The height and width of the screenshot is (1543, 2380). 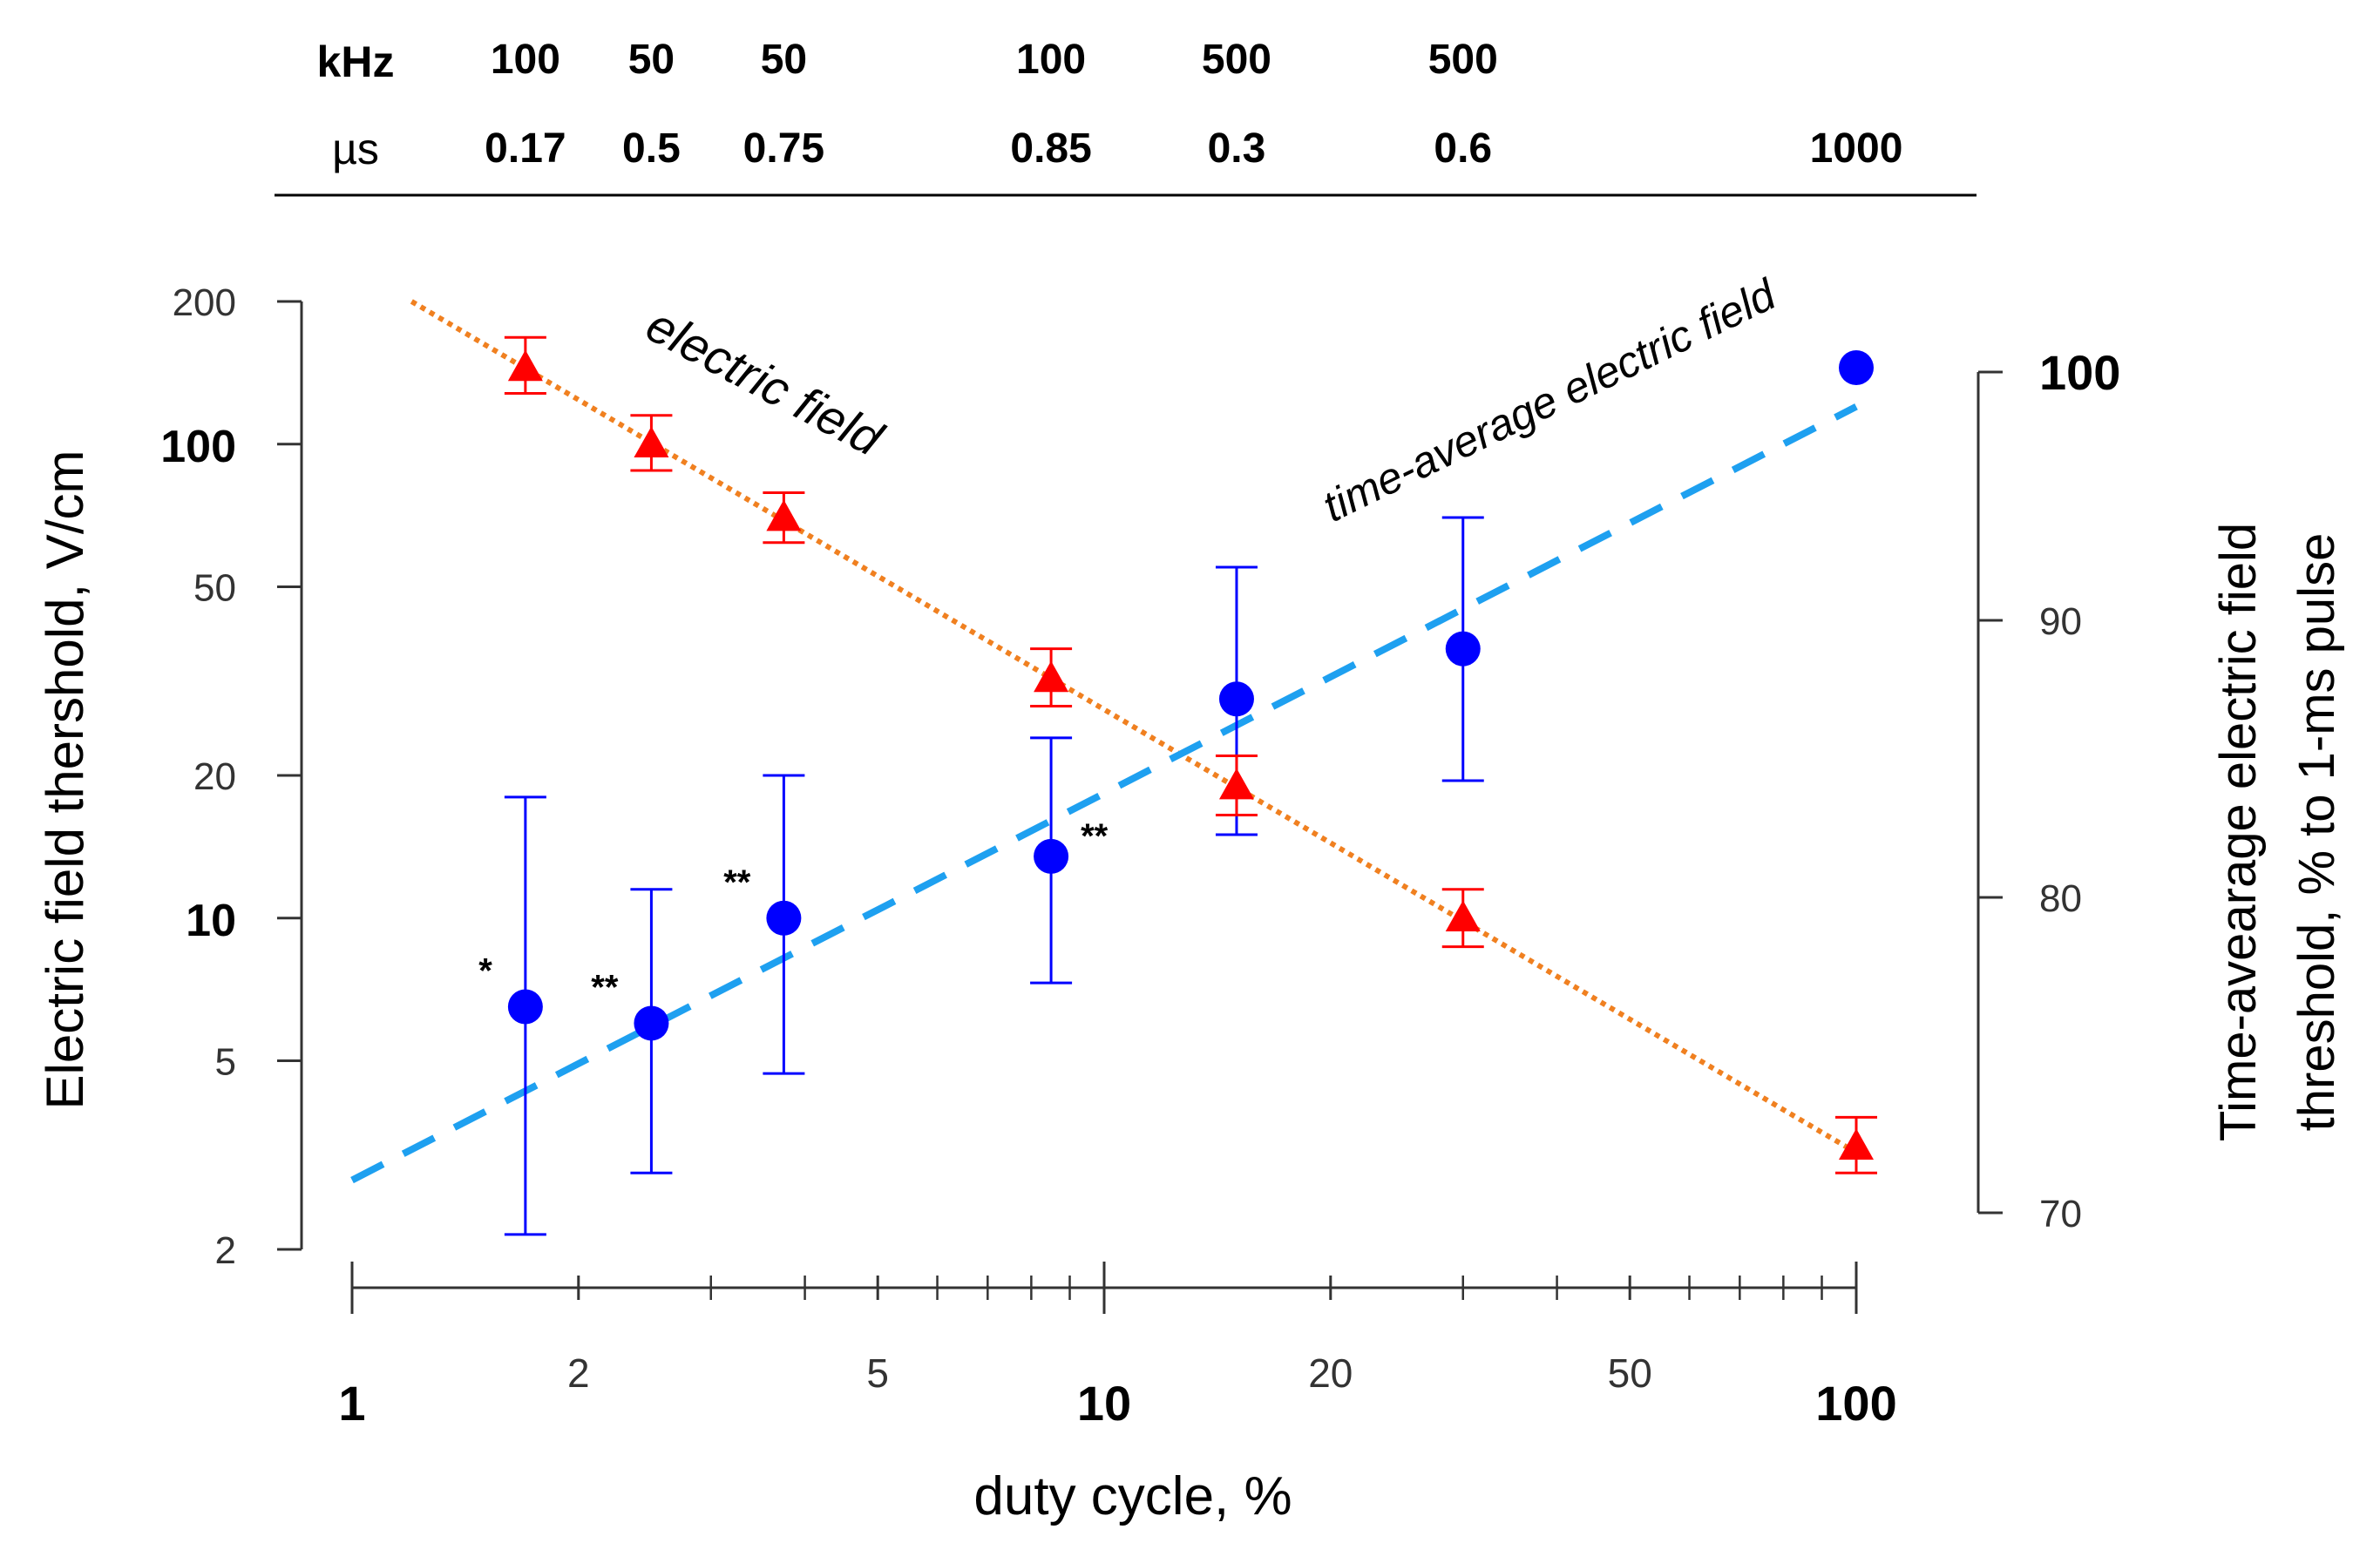 I want to click on header-us-value: 0.3, so click(x=1237, y=148).